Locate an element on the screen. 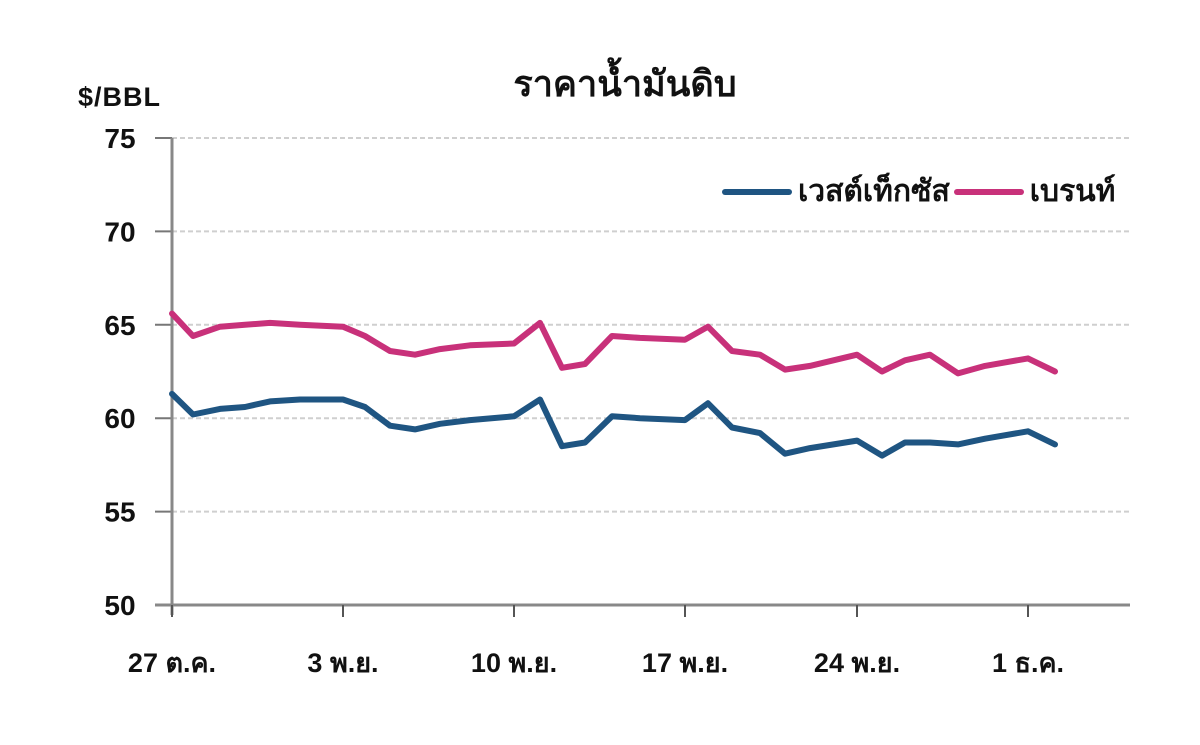 The height and width of the screenshot is (745, 1200). x-tick-label: 1 ธ.ค. is located at coordinates (1028, 663).